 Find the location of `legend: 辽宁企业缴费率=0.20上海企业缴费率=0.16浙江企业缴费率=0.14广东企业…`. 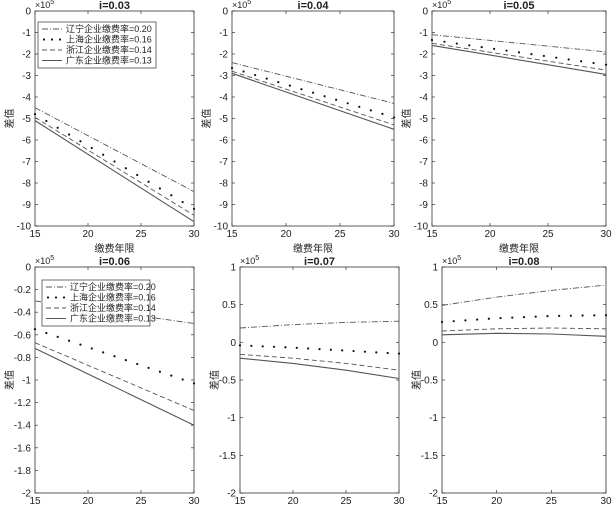

legend: 辽宁企业缴费率=0.20上海企业缴费率=0.16浙江企业缴费率=0.14广东企业… is located at coordinates (97, 45).